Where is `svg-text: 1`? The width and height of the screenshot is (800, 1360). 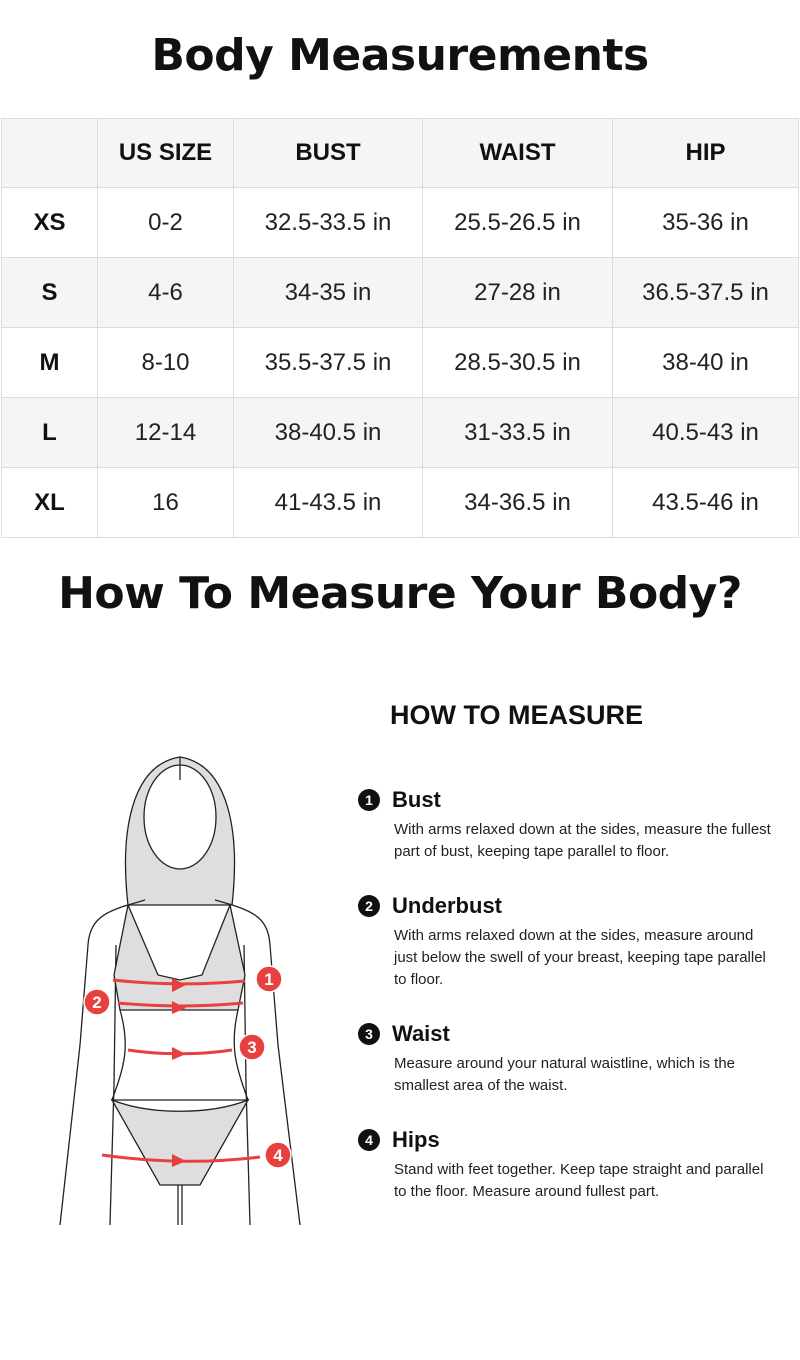 svg-text: 1 is located at coordinates (268, 979).